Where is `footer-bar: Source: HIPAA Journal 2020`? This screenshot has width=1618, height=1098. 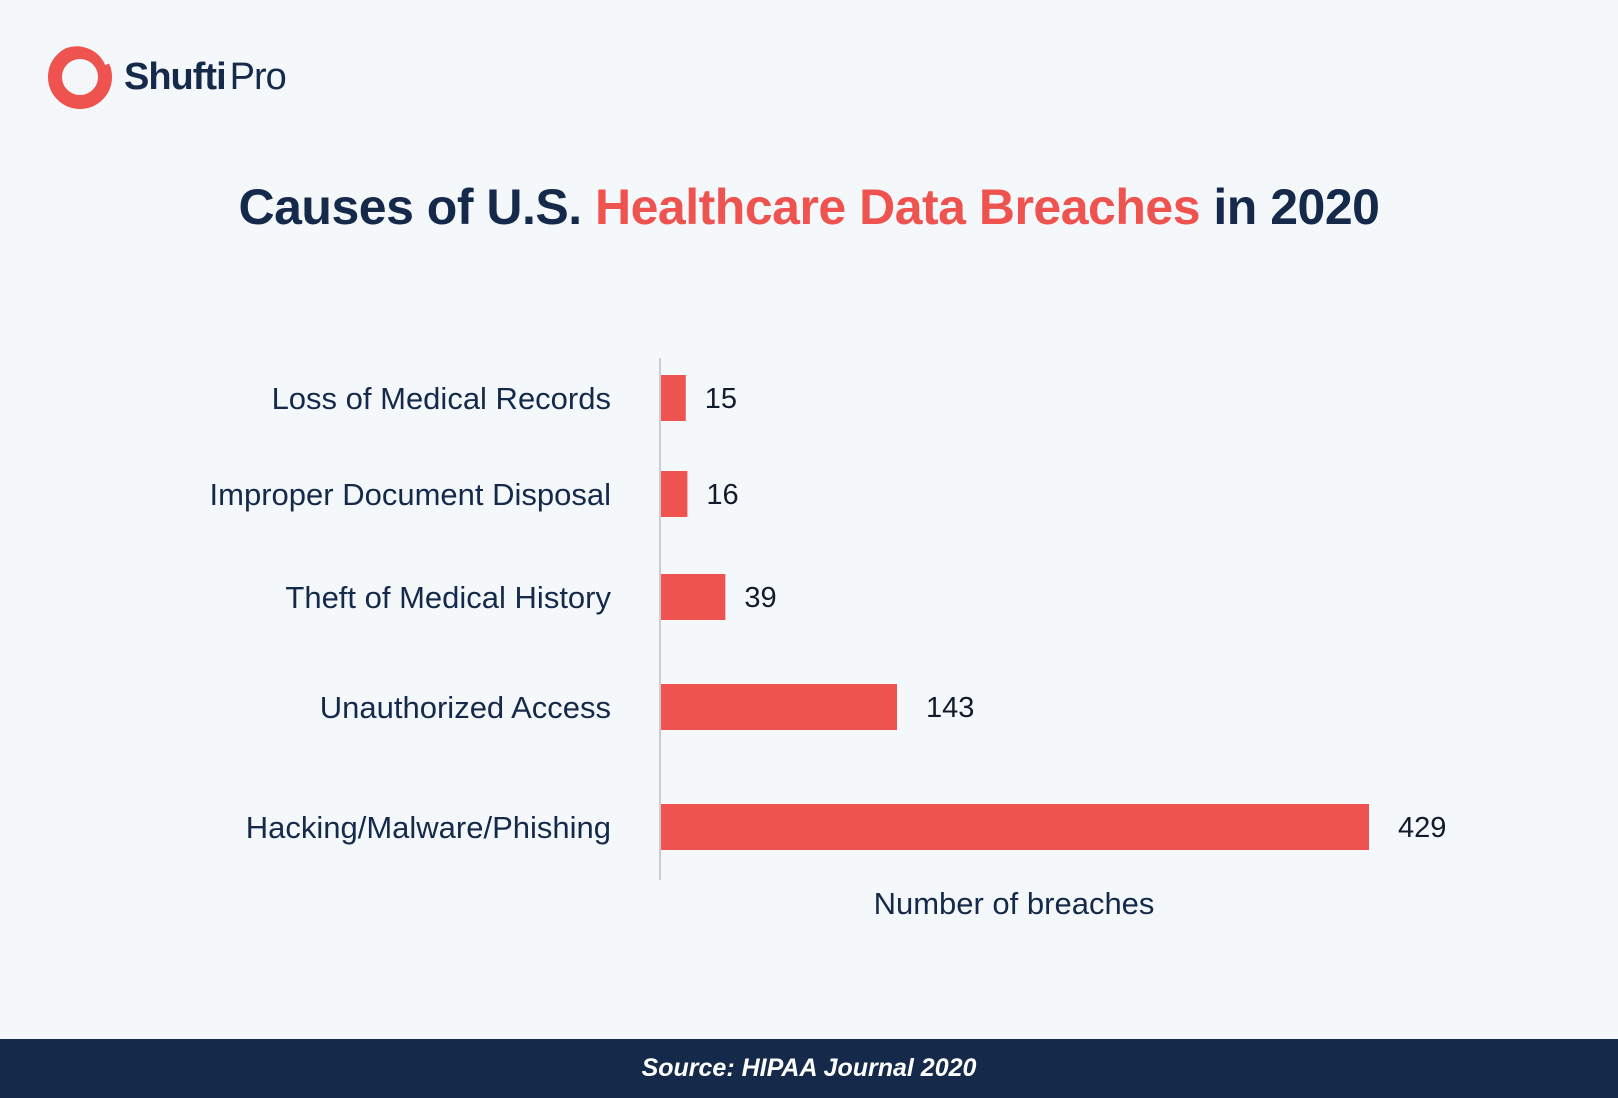 footer-bar: Source: HIPAA Journal 2020 is located at coordinates (809, 1068).